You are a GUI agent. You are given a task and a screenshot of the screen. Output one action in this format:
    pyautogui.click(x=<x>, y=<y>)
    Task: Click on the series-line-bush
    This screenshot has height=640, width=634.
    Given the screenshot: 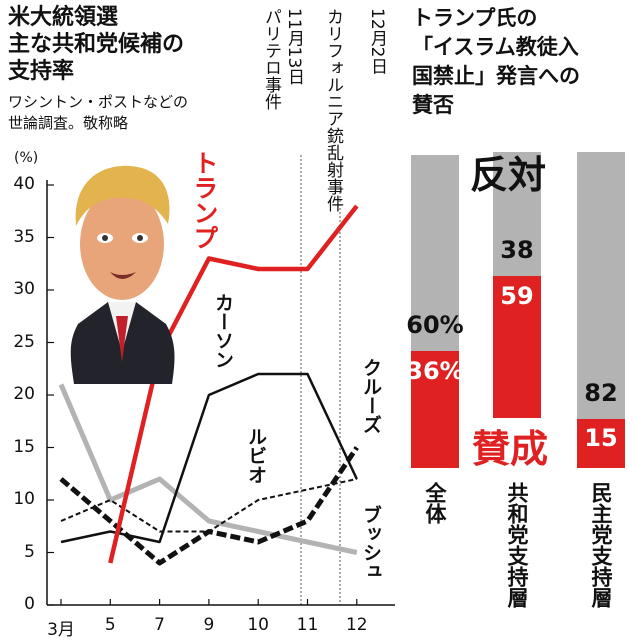 What is the action you would take?
    pyautogui.click(x=208, y=469)
    